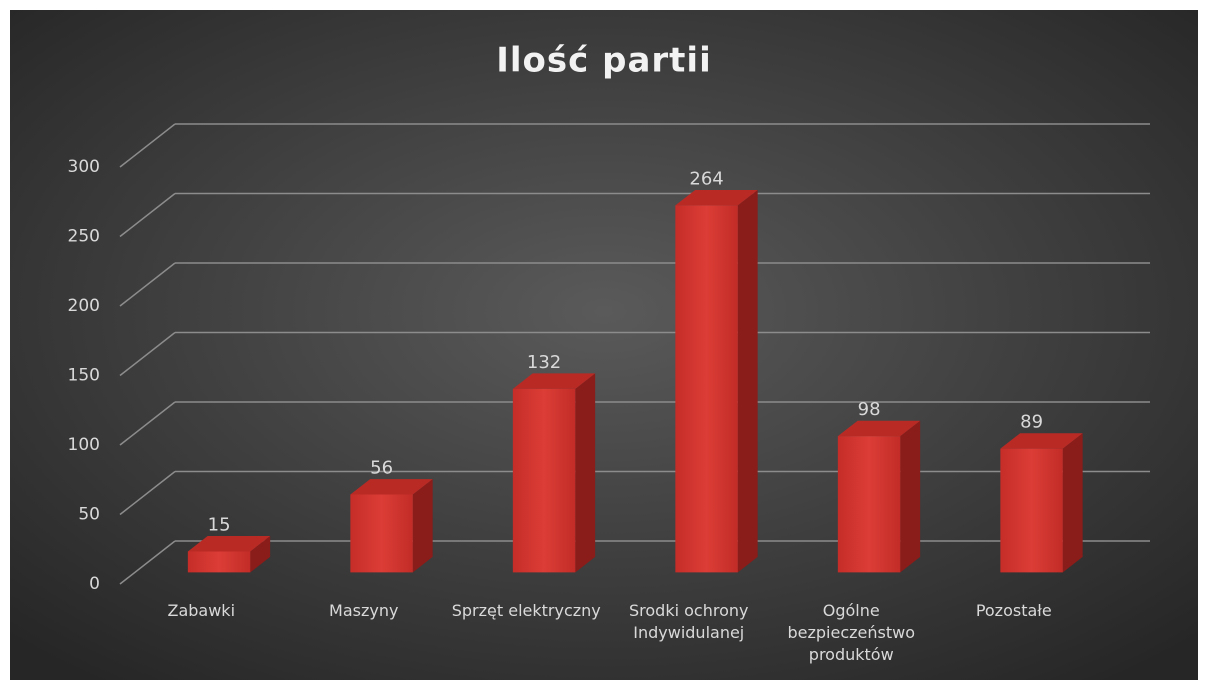 This screenshot has height=689, width=1208. I want to click on y-tick-label: 250, so click(84, 237).